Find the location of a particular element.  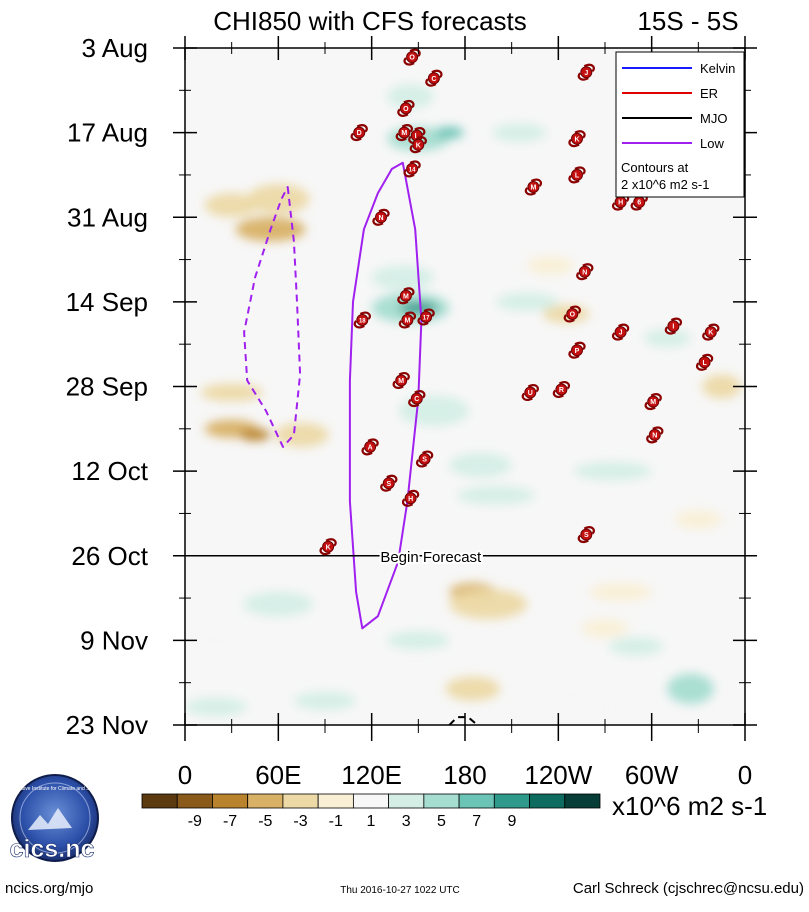

logo-mountains is located at coordinates (50, 819).